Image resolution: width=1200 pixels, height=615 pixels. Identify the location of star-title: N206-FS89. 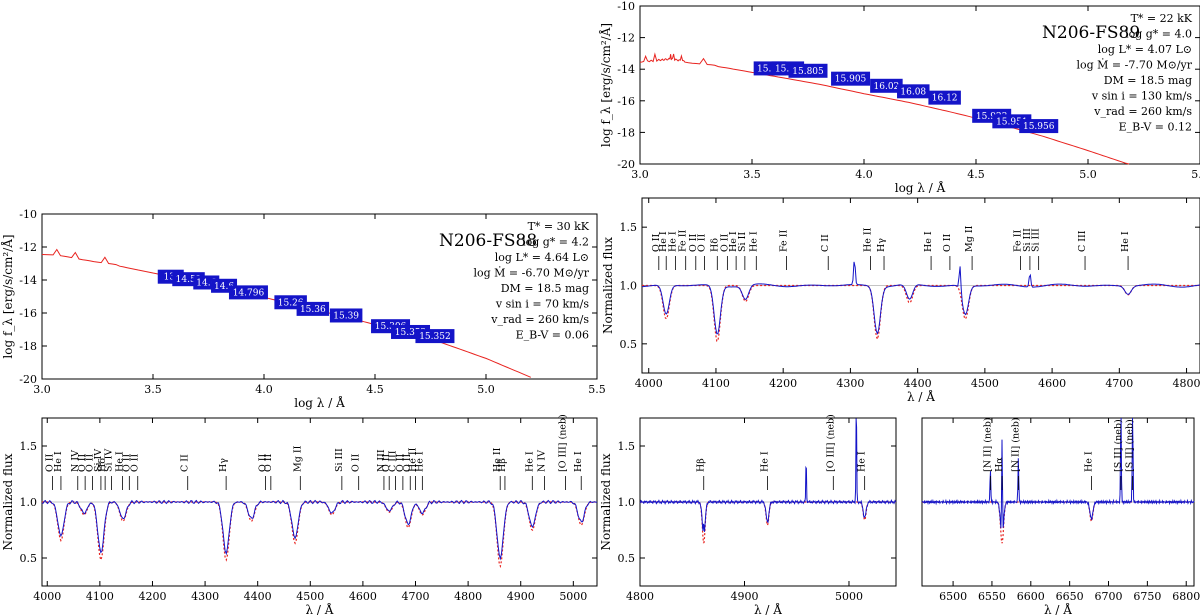
(1091, 33).